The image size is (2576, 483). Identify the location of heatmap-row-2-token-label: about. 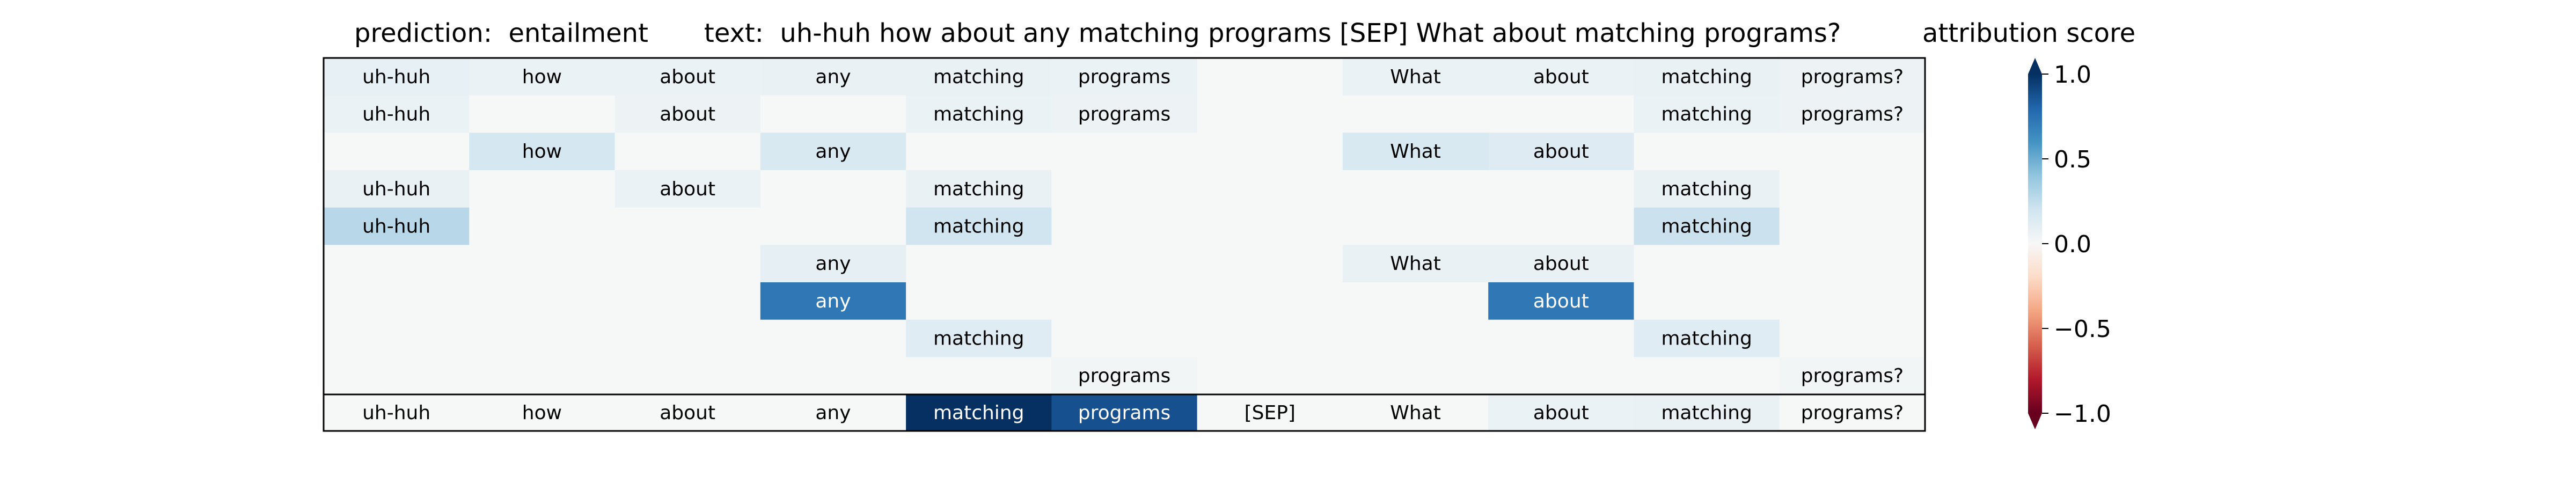
(1561, 152).